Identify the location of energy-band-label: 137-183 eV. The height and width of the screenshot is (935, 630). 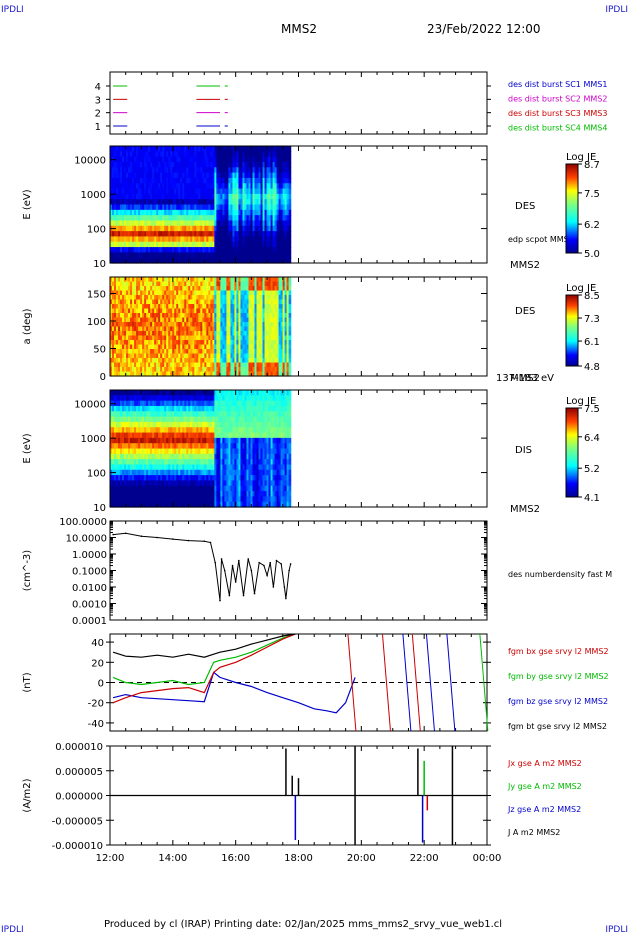
(525, 378).